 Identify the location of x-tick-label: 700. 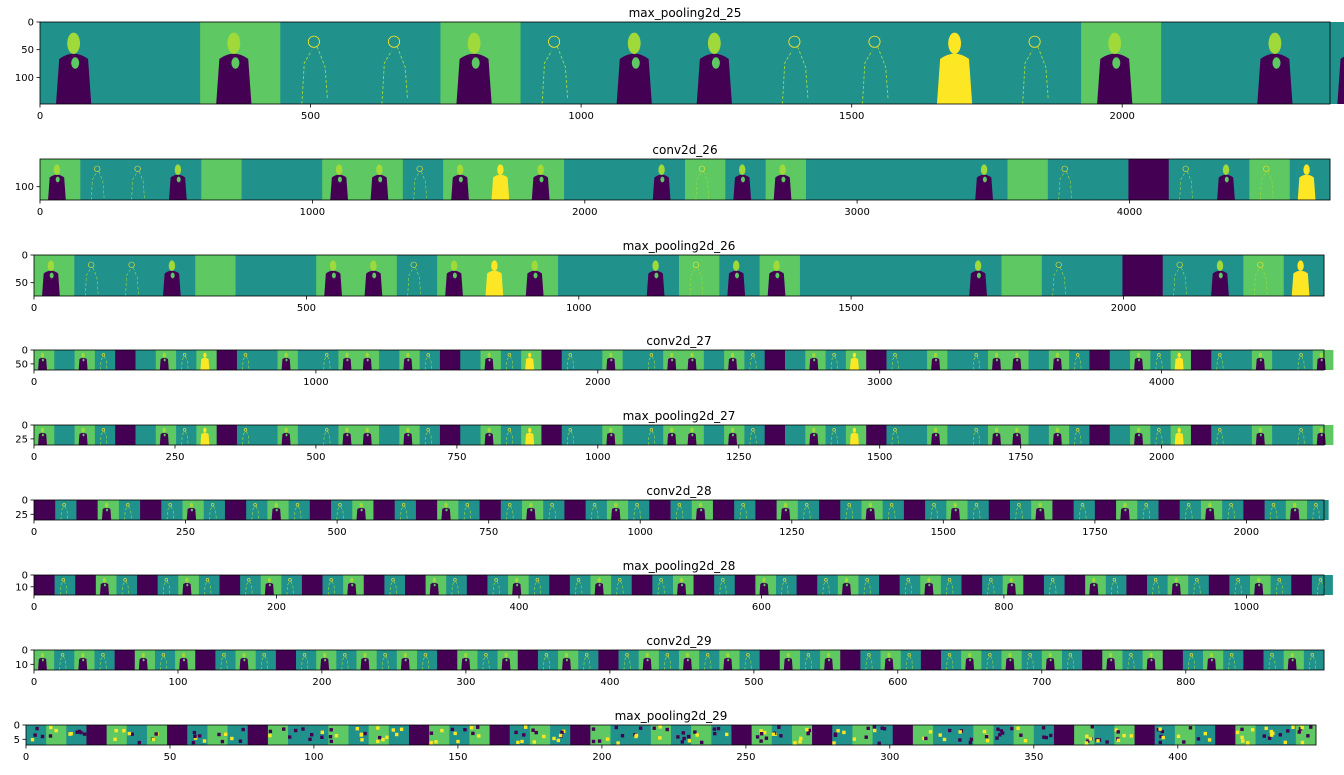
(1041, 682).